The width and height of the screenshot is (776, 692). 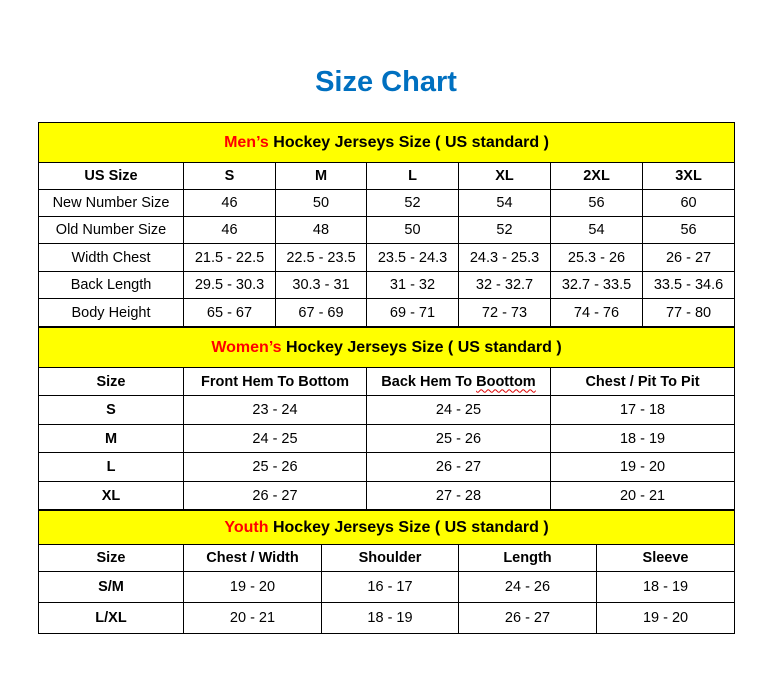 What do you see at coordinates (246, 347) in the screenshot?
I see `women-highlight: Women’s` at bounding box center [246, 347].